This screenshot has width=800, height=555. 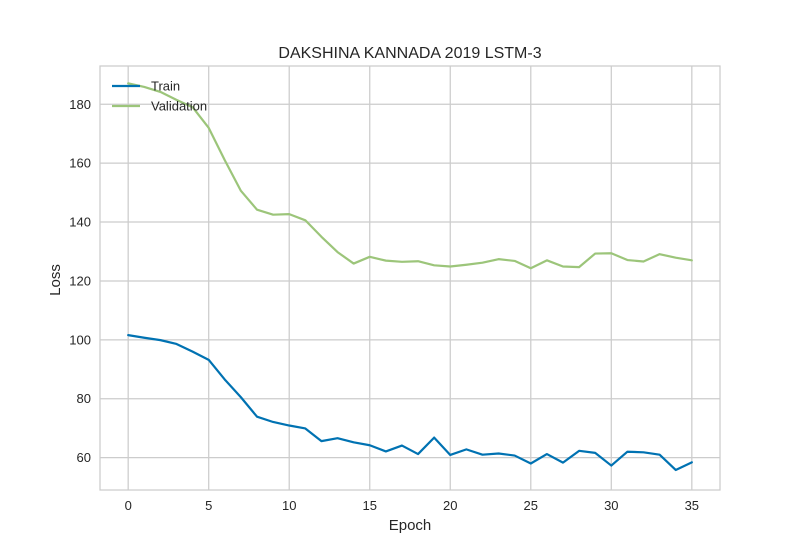 What do you see at coordinates (80, 222) in the screenshot?
I see `y-tick-label: 140` at bounding box center [80, 222].